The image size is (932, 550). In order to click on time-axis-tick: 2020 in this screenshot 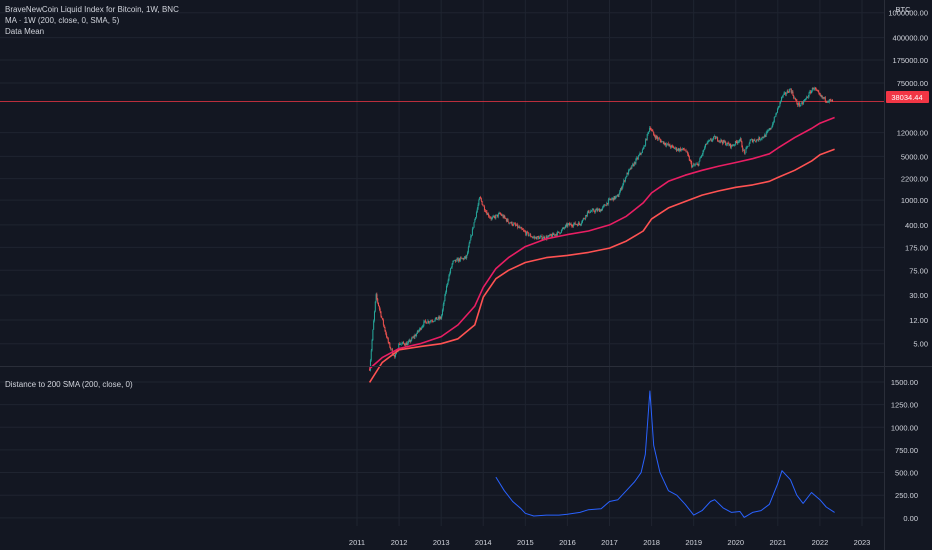, I will do `click(735, 542)`.